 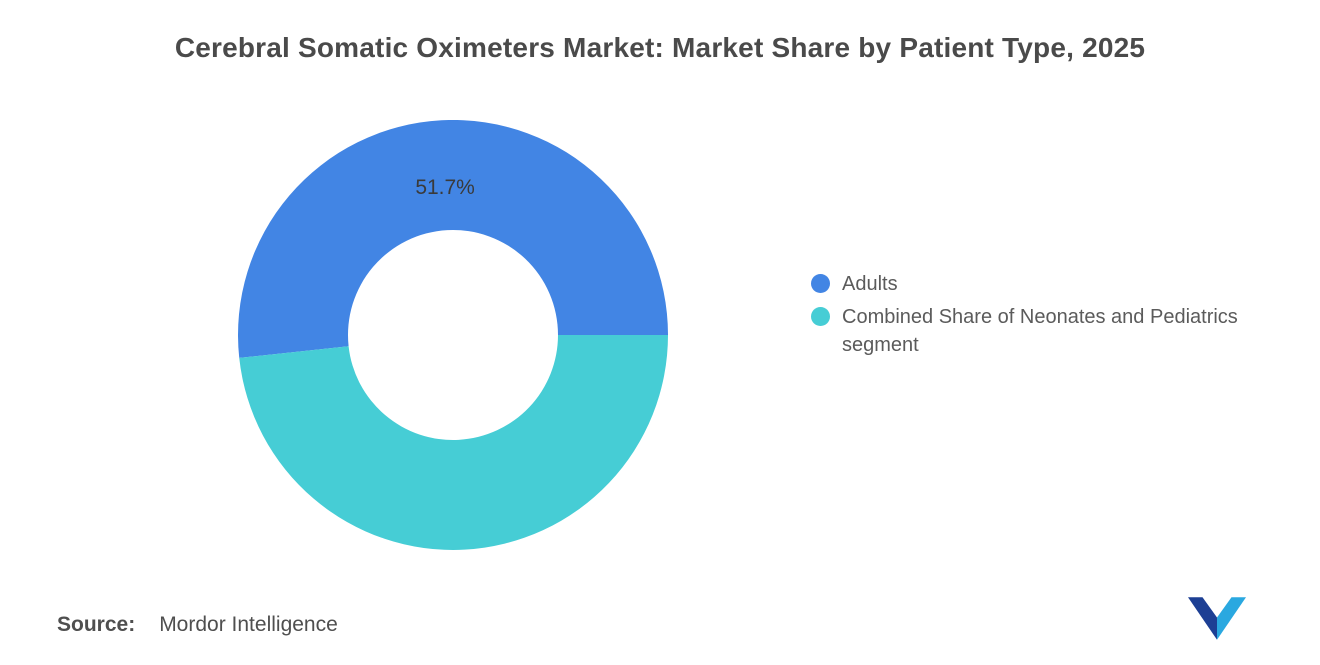 What do you see at coordinates (820, 283) in the screenshot?
I see `legend-dot-adults` at bounding box center [820, 283].